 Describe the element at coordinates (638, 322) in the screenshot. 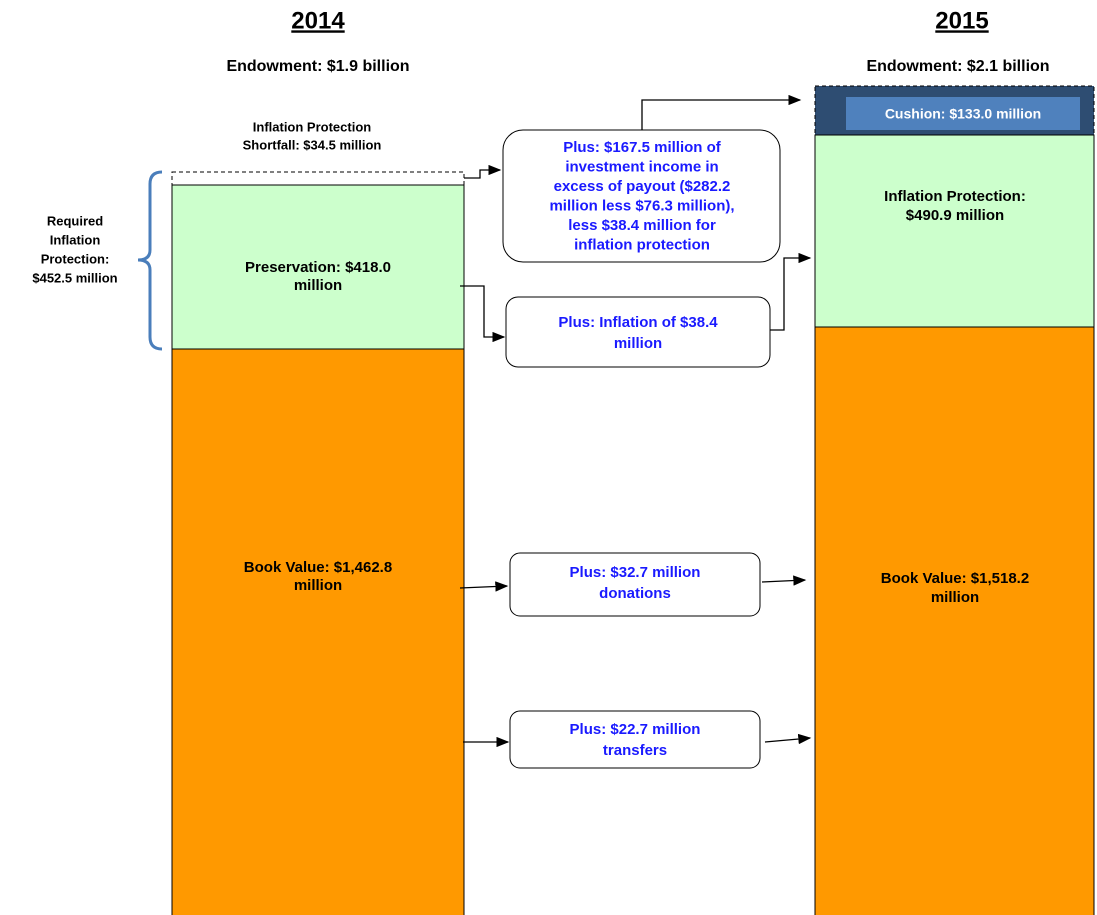

I see `flow-label: Plus: Inflation of $38.4` at that location.